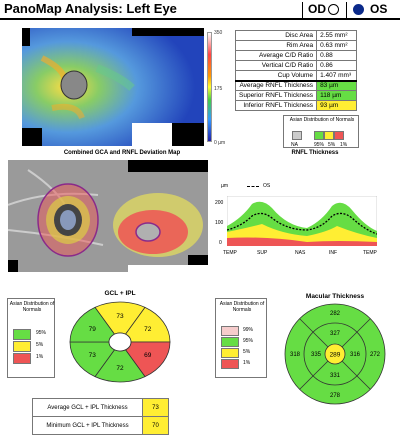 This screenshot has height=444, width=400. What do you see at coordinates (335, 334) in the screenshot?
I see `macular-inner-sup: 327` at bounding box center [335, 334].